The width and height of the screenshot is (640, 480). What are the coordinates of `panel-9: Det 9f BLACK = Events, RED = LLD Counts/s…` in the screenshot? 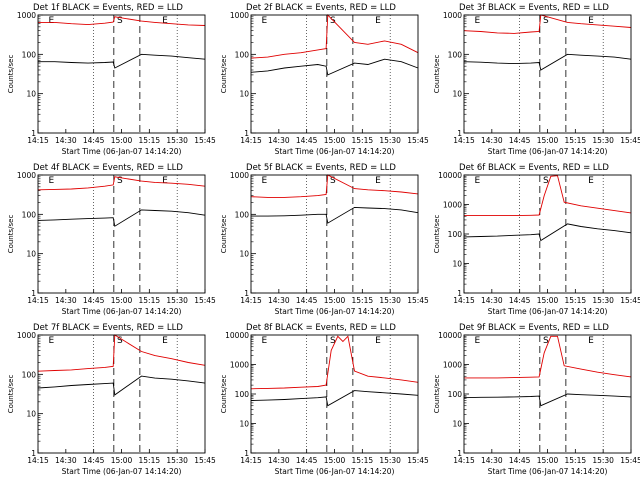 It's located at (536, 399).